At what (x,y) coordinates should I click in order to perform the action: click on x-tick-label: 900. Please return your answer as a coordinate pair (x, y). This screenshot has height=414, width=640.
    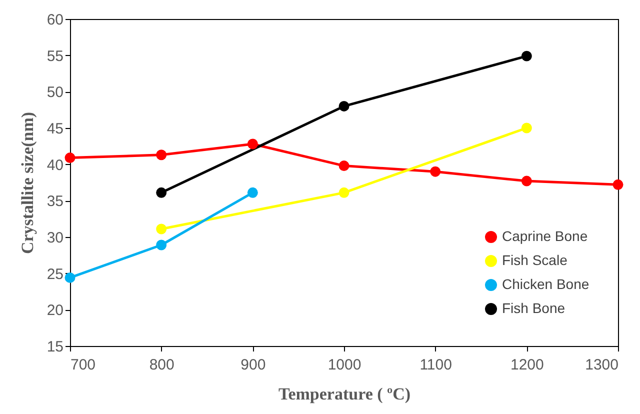
    Looking at the image, I should click on (253, 365).